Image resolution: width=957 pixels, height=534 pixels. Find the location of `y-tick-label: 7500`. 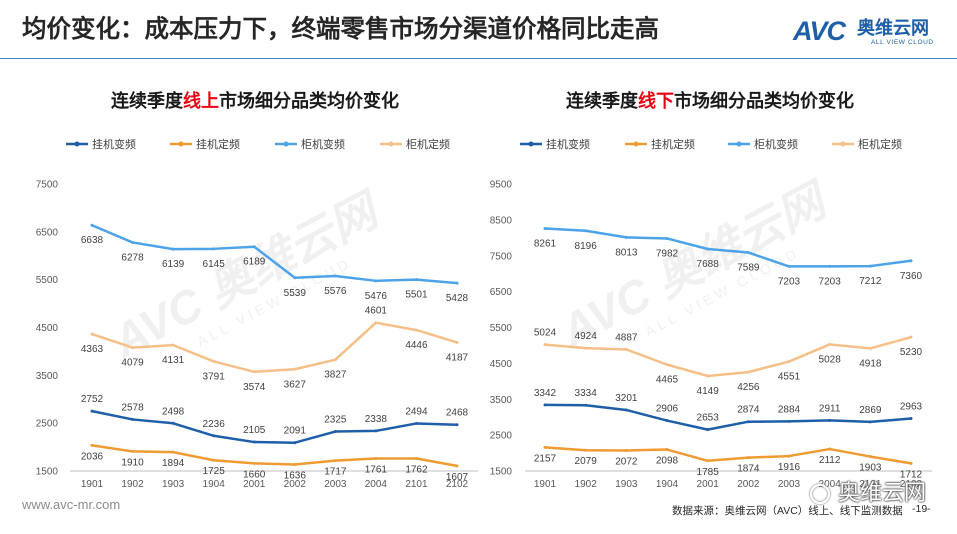

y-tick-label: 7500 is located at coordinates (501, 256).